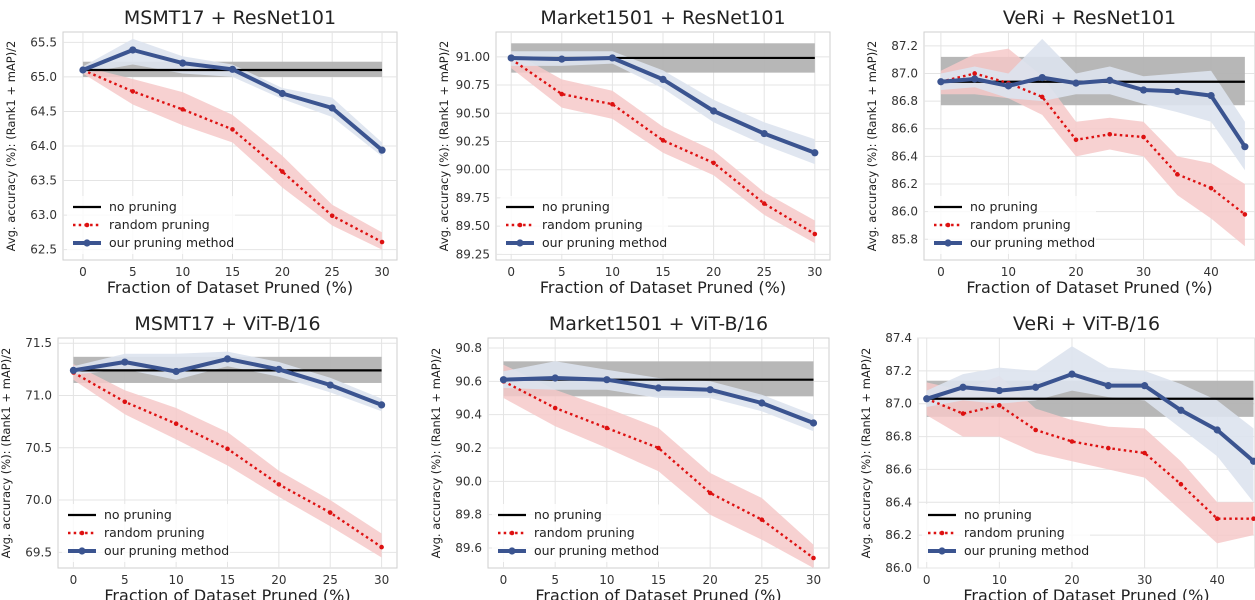  I want to click on plot-marks, so click(658, 464).